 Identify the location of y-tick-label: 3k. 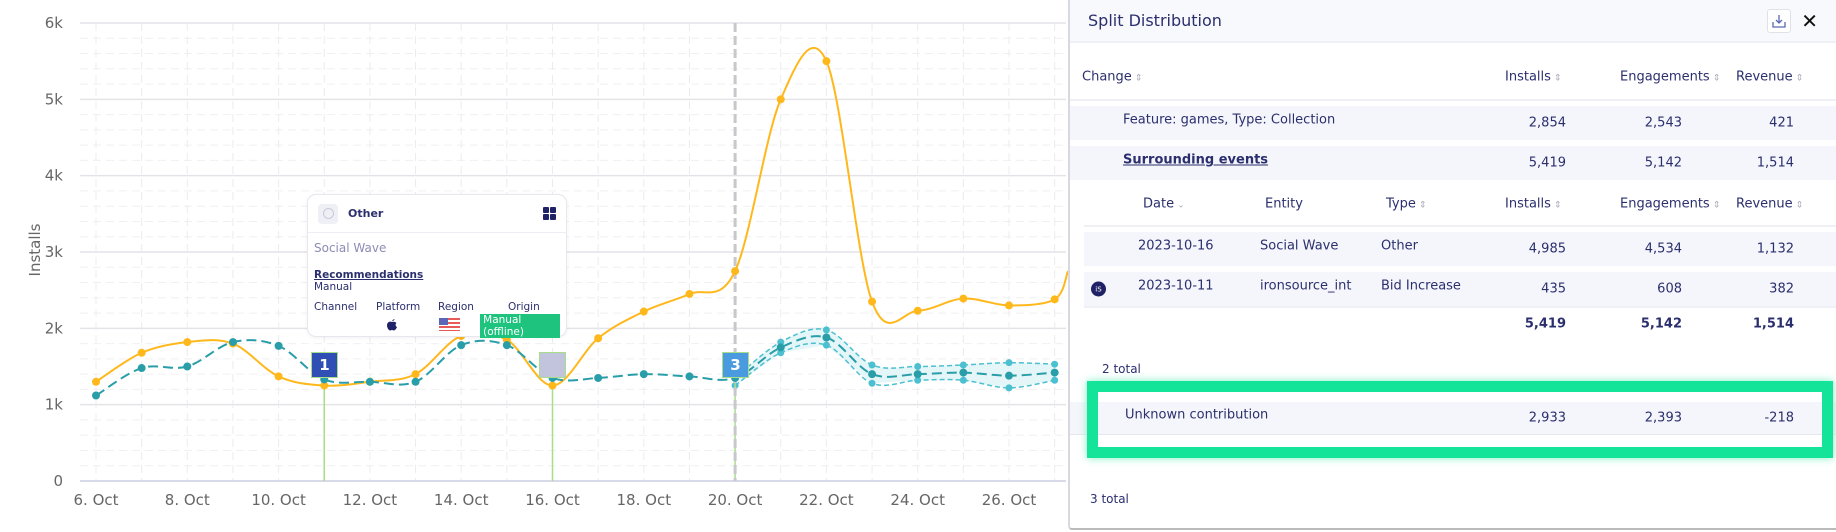
(54, 252).